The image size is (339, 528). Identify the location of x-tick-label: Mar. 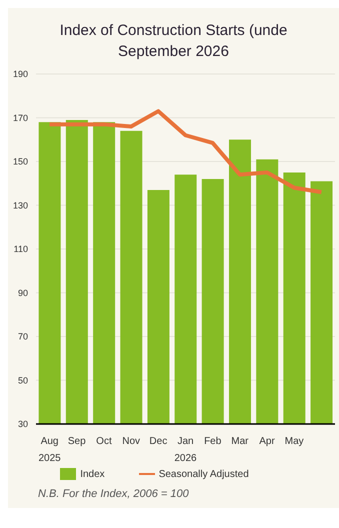
(240, 441).